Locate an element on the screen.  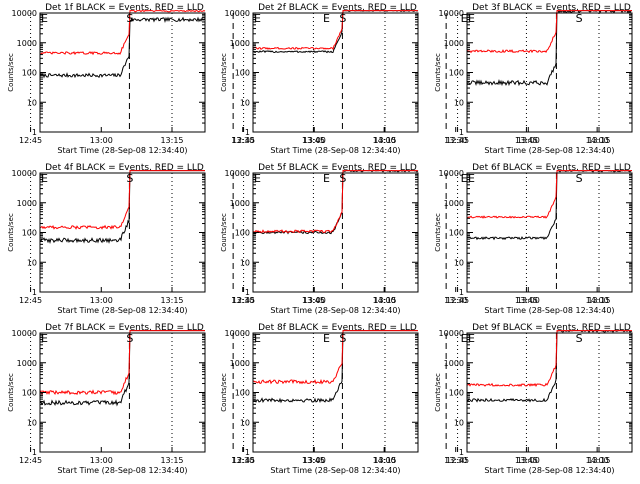
panel-title: Det 5f BLACK = Events, RED = LLD is located at coordinates (337, 168).